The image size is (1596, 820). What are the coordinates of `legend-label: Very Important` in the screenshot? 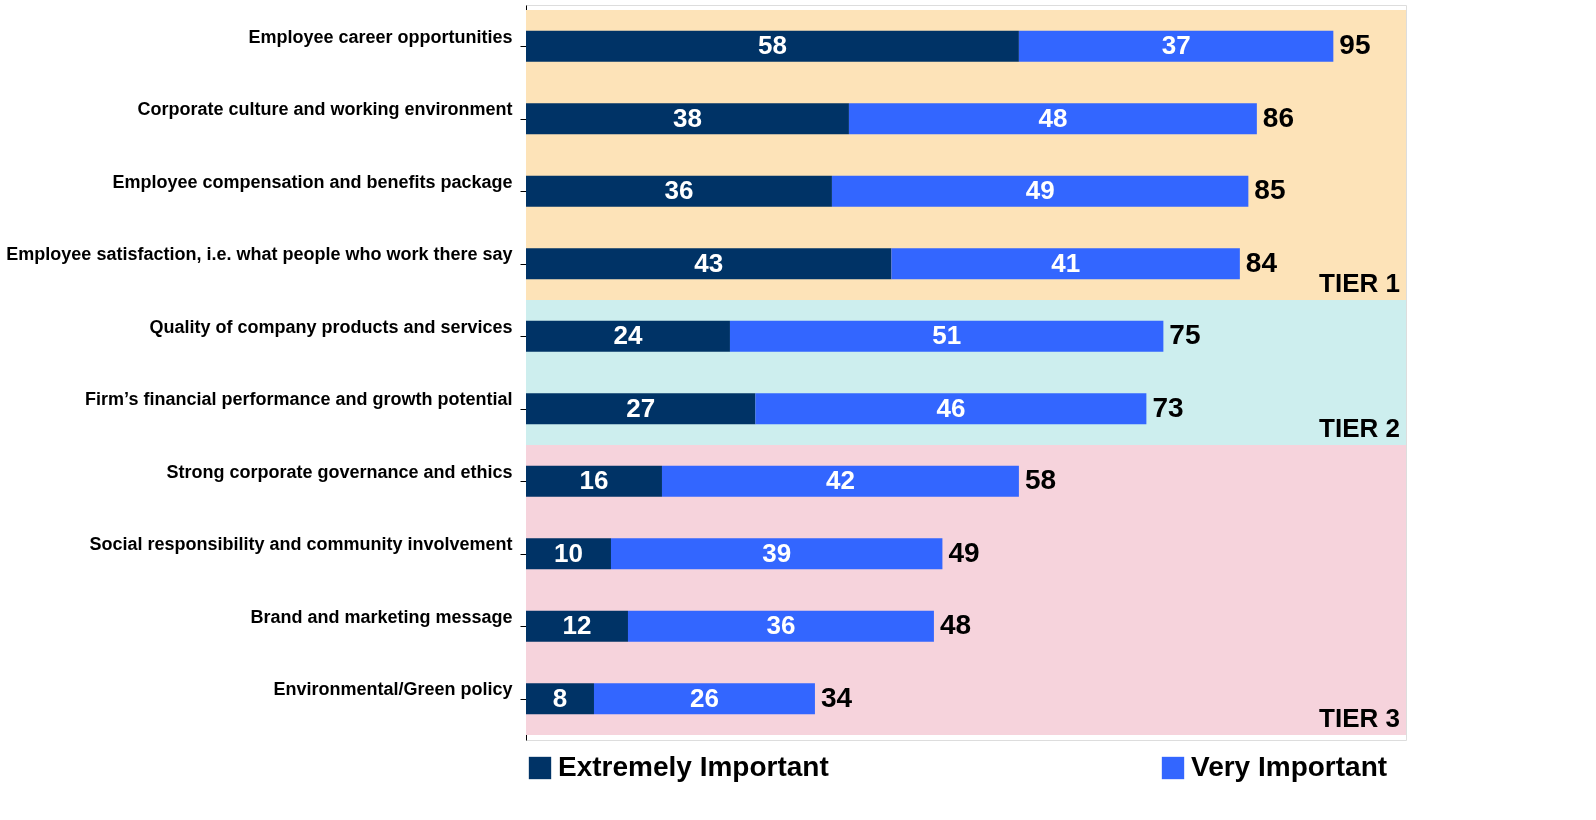 It's located at (1289, 766).